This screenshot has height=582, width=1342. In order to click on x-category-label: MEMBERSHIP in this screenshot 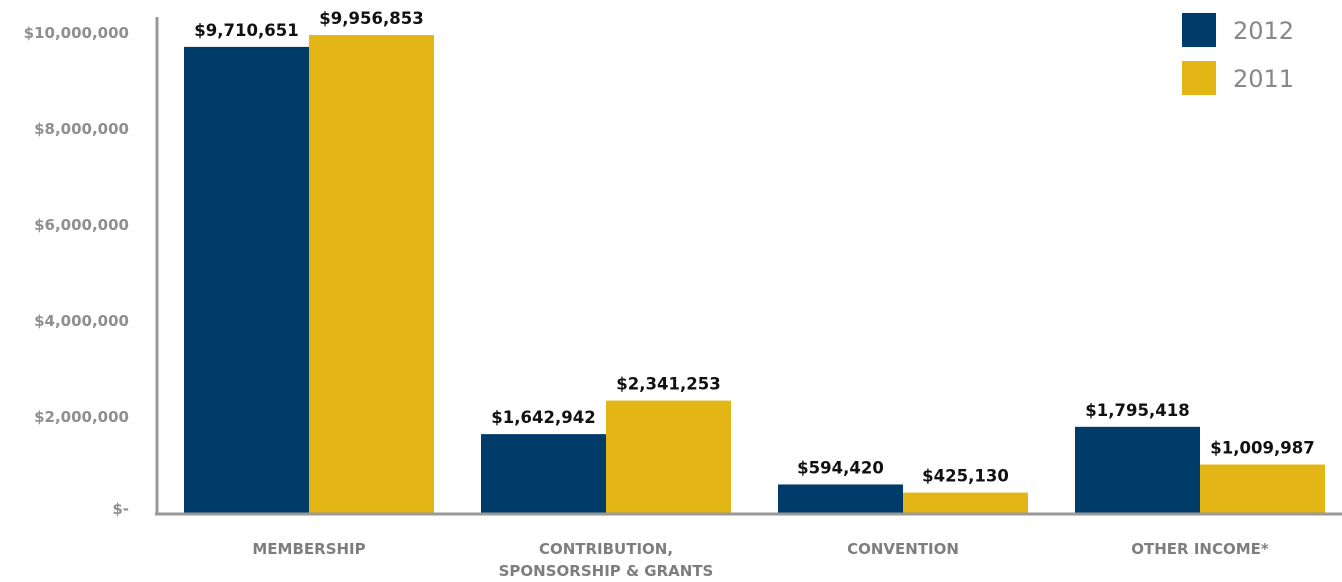, I will do `click(308, 549)`.